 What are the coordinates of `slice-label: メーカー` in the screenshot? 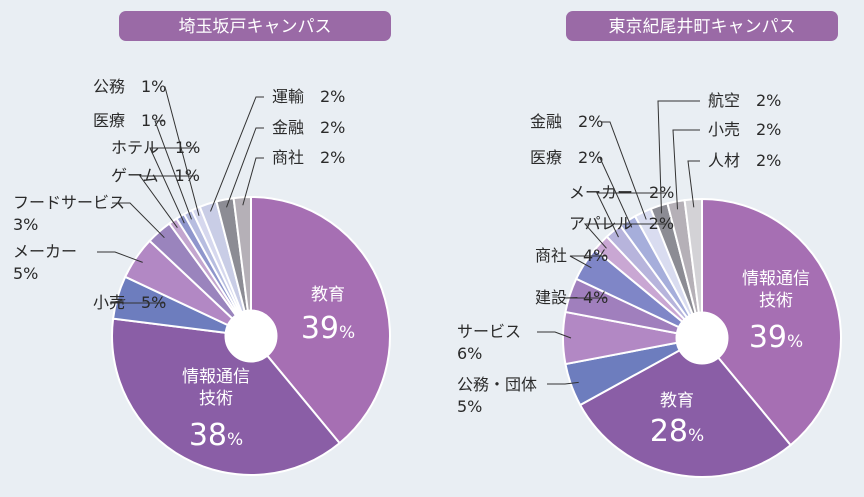 It's located at (45, 251).